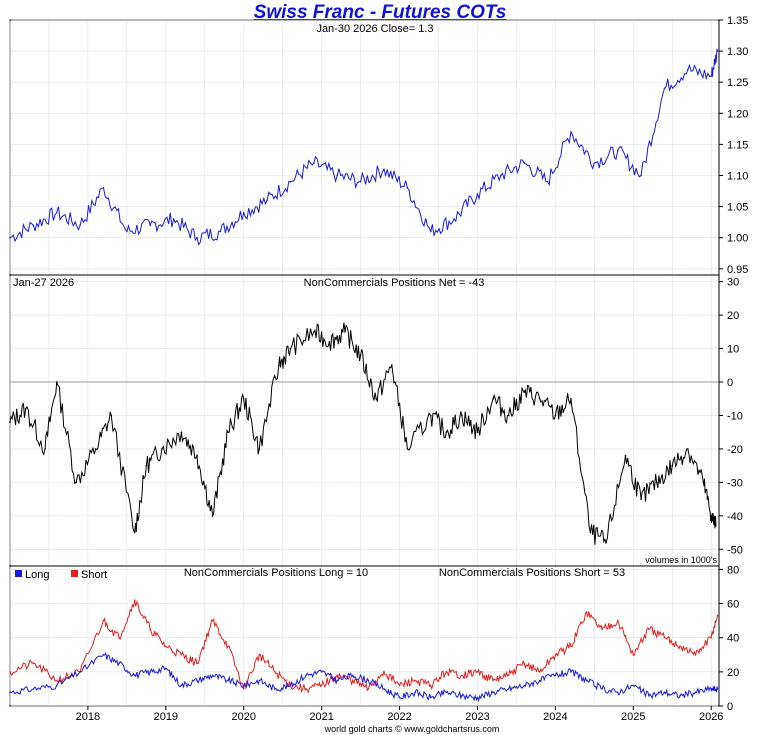 This screenshot has height=735, width=760. Describe the element at coordinates (737, 176) in the screenshot. I see `price-ytick-label: 1.10` at that location.